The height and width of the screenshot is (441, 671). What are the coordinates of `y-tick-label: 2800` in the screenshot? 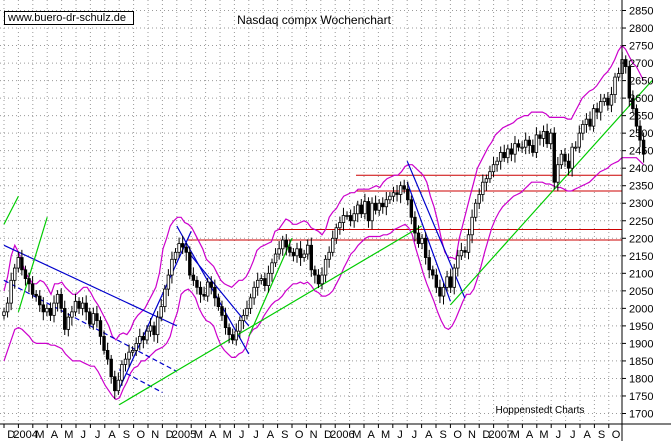 It's located at (641, 29).